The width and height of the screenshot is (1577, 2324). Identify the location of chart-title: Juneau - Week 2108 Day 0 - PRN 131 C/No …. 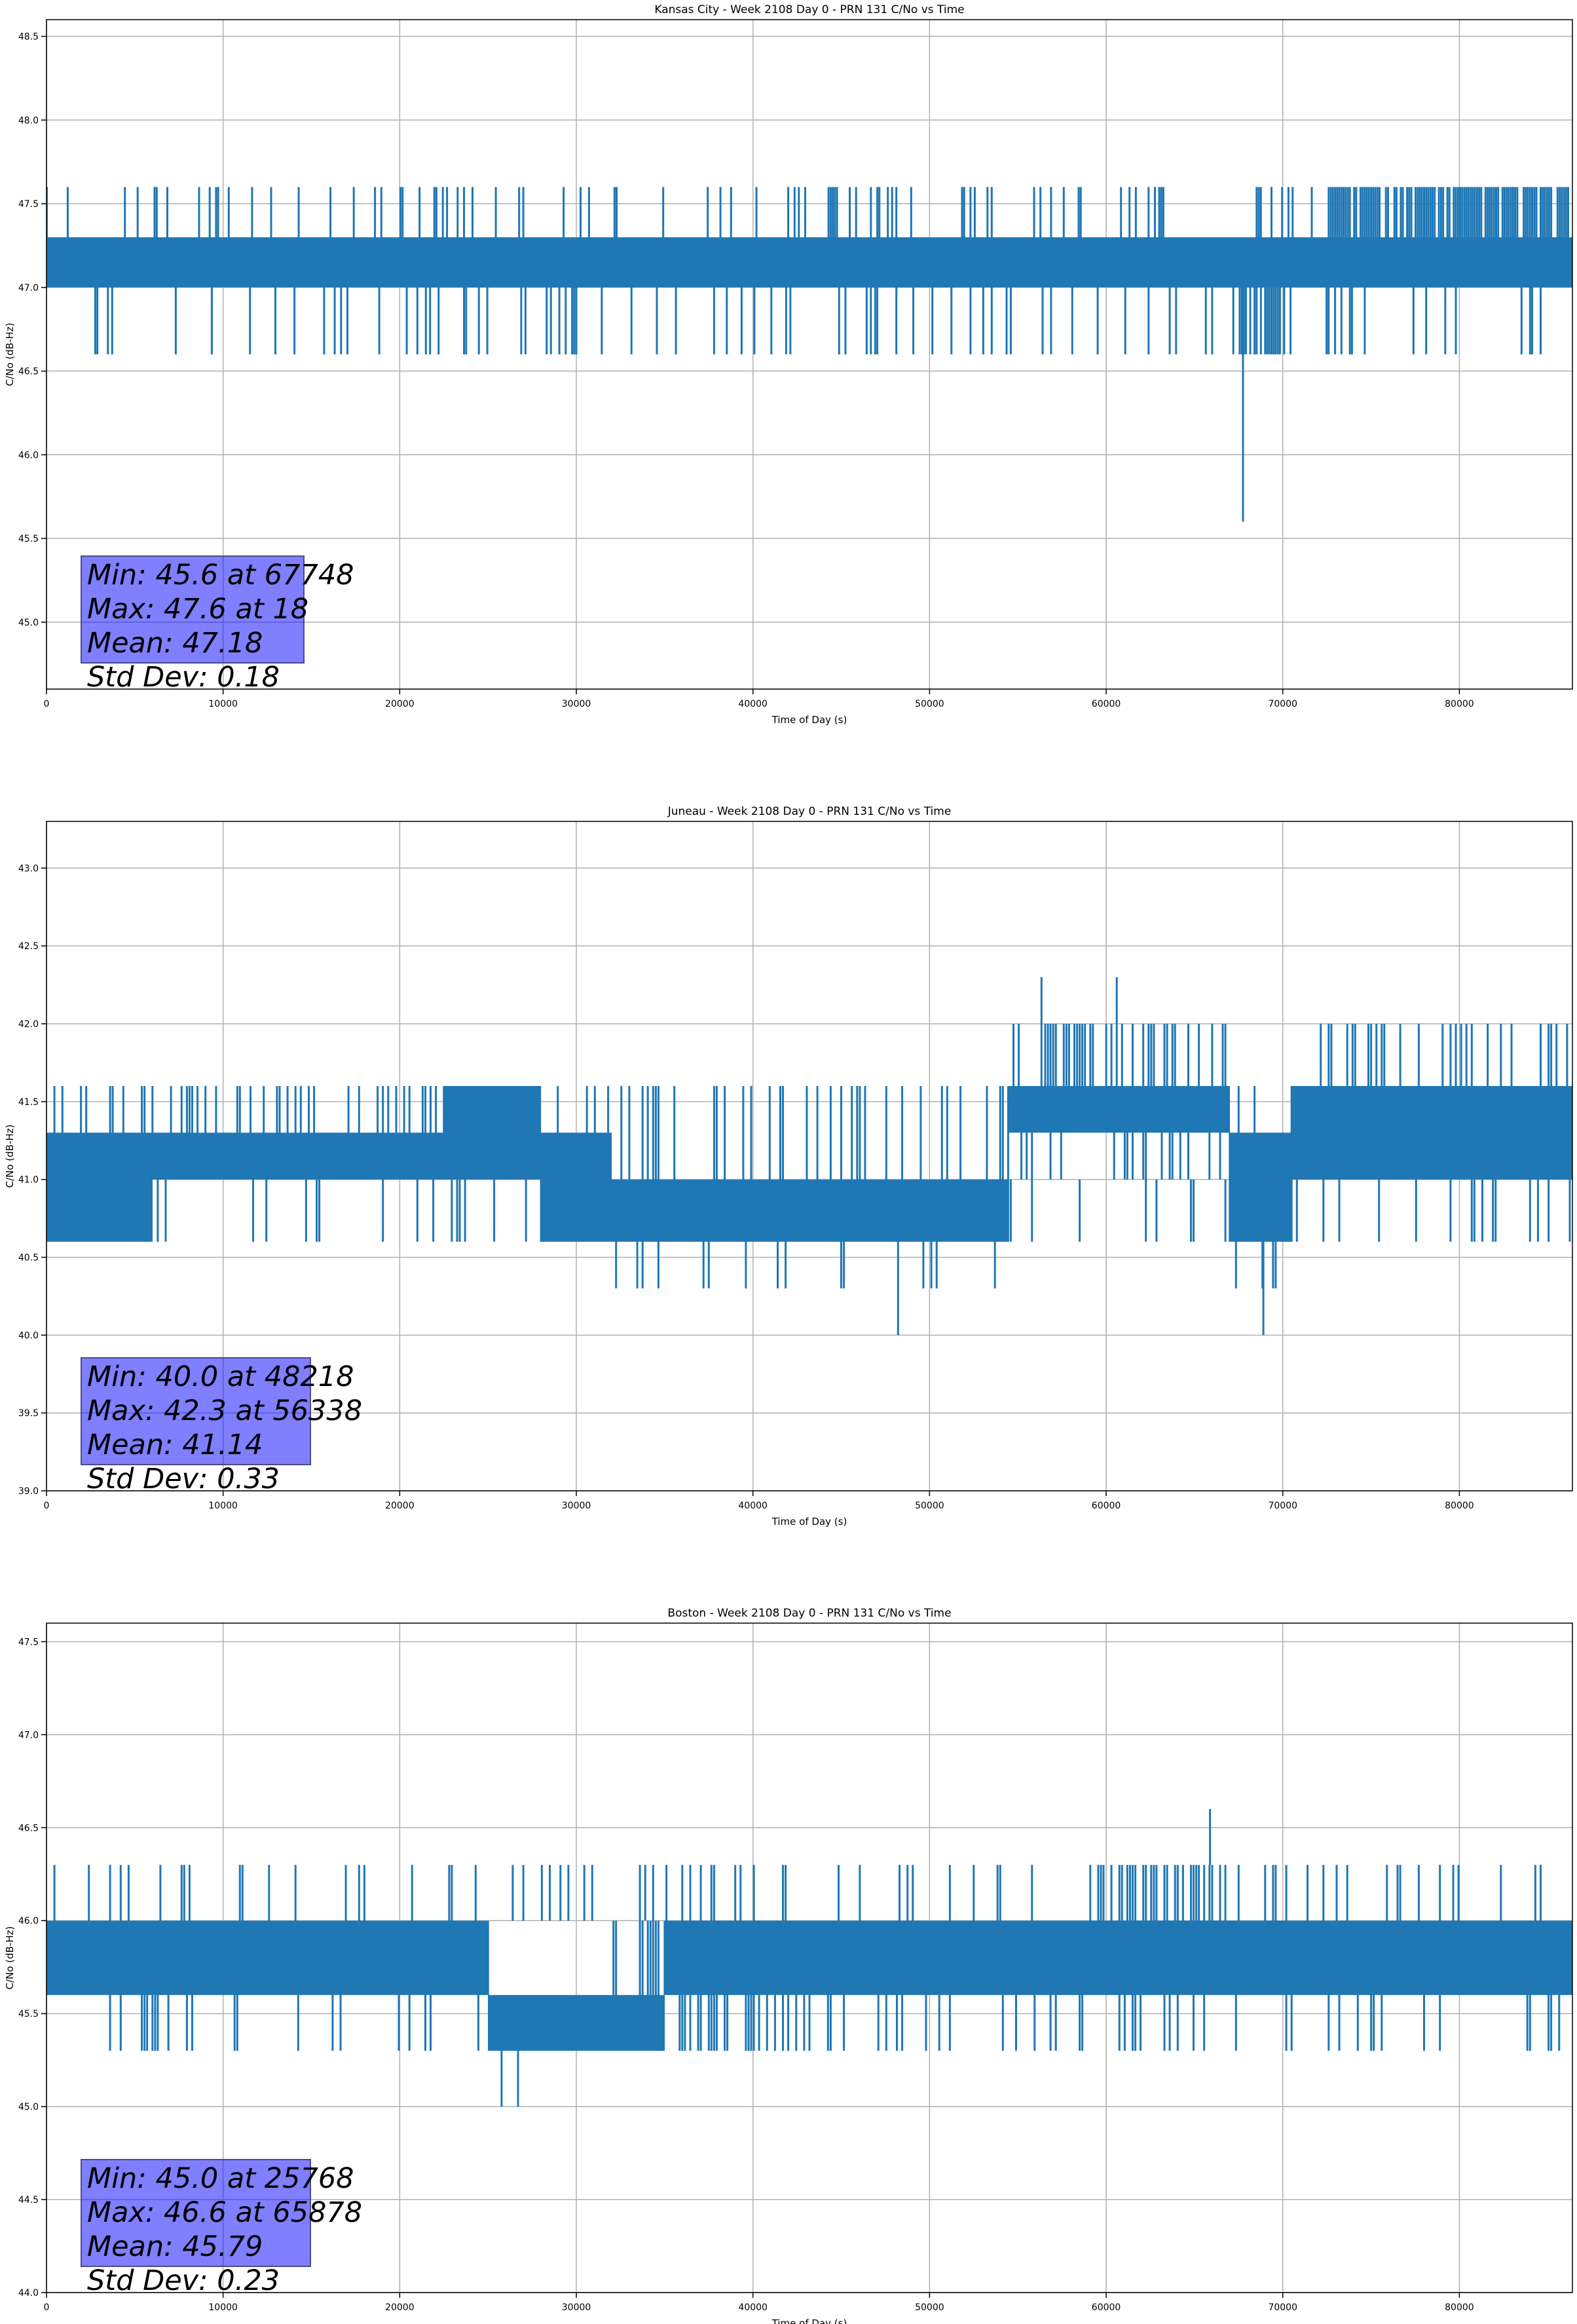
(809, 811).